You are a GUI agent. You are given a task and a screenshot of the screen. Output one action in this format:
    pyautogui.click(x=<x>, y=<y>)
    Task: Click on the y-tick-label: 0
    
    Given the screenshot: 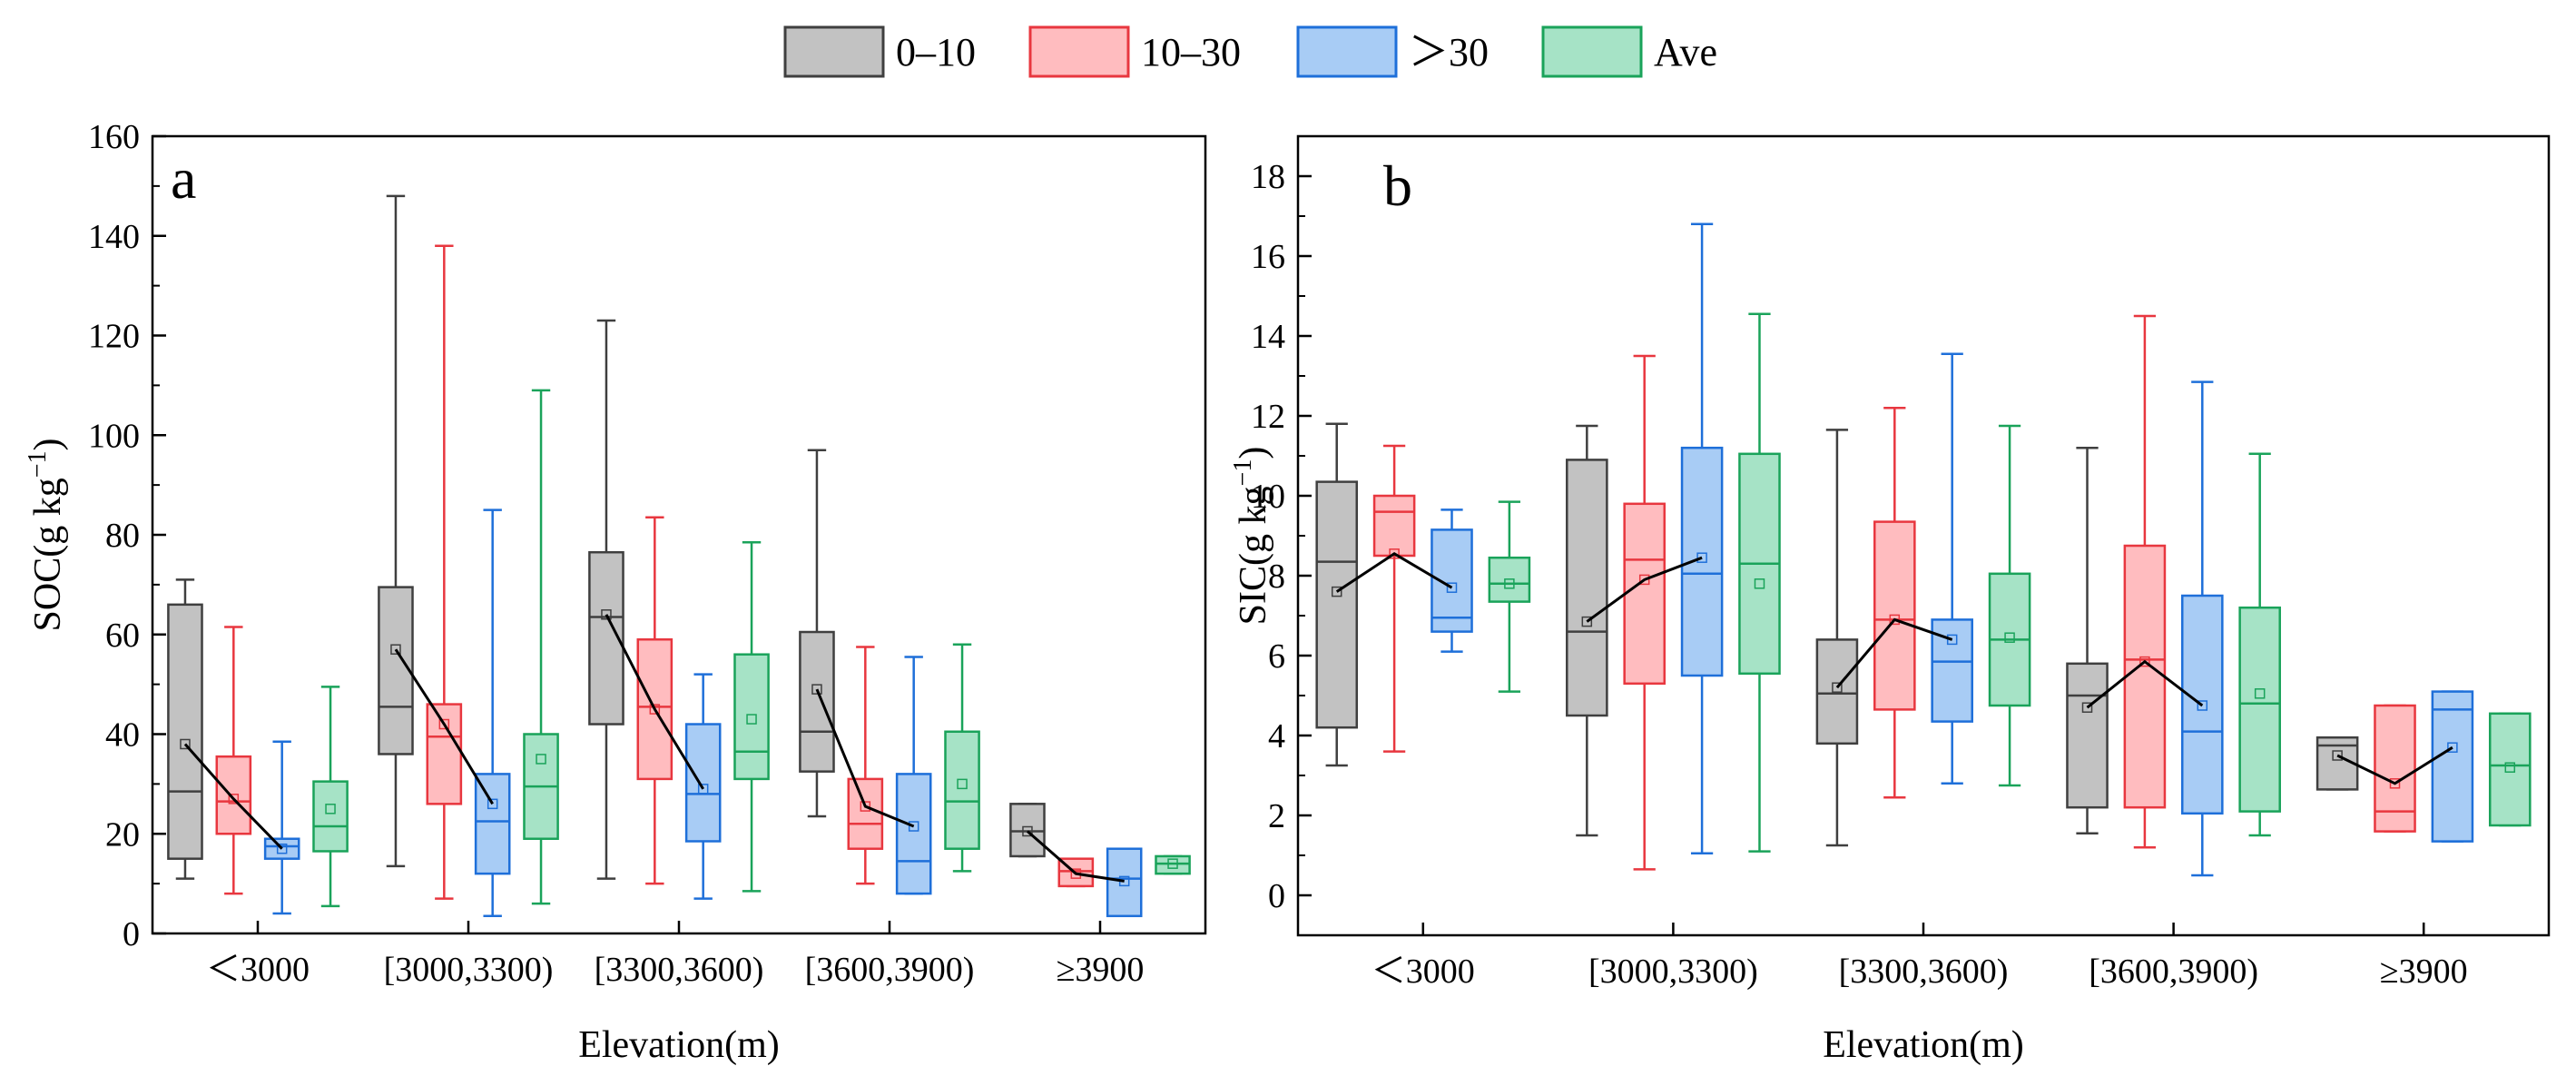 What is the action you would take?
    pyautogui.click(x=131, y=934)
    